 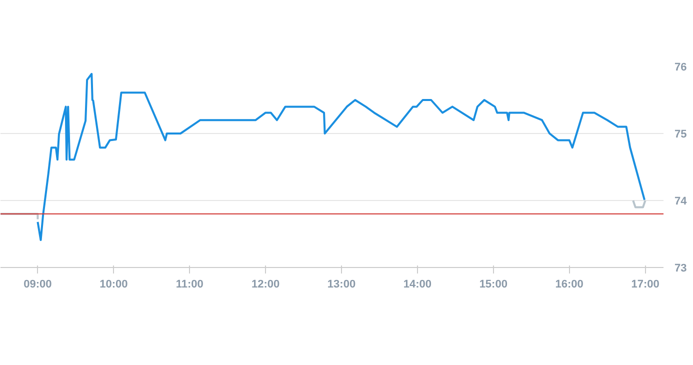 I want to click on x-tick-label: 17:00, so click(x=645, y=284).